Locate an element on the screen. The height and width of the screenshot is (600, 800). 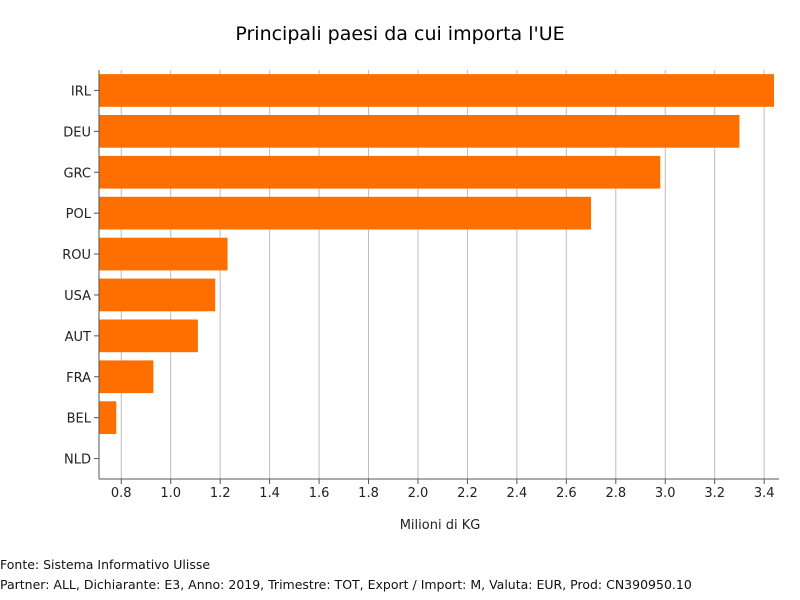
bar-pol is located at coordinates (345, 213).